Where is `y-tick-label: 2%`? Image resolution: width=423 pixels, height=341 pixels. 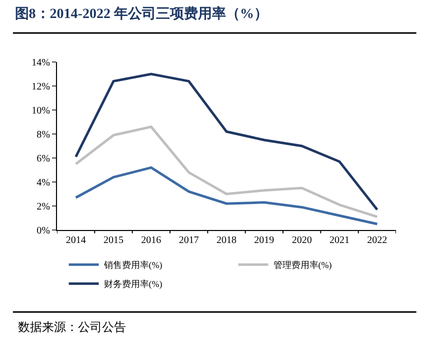 y-tick-label: 2% is located at coordinates (43, 207).